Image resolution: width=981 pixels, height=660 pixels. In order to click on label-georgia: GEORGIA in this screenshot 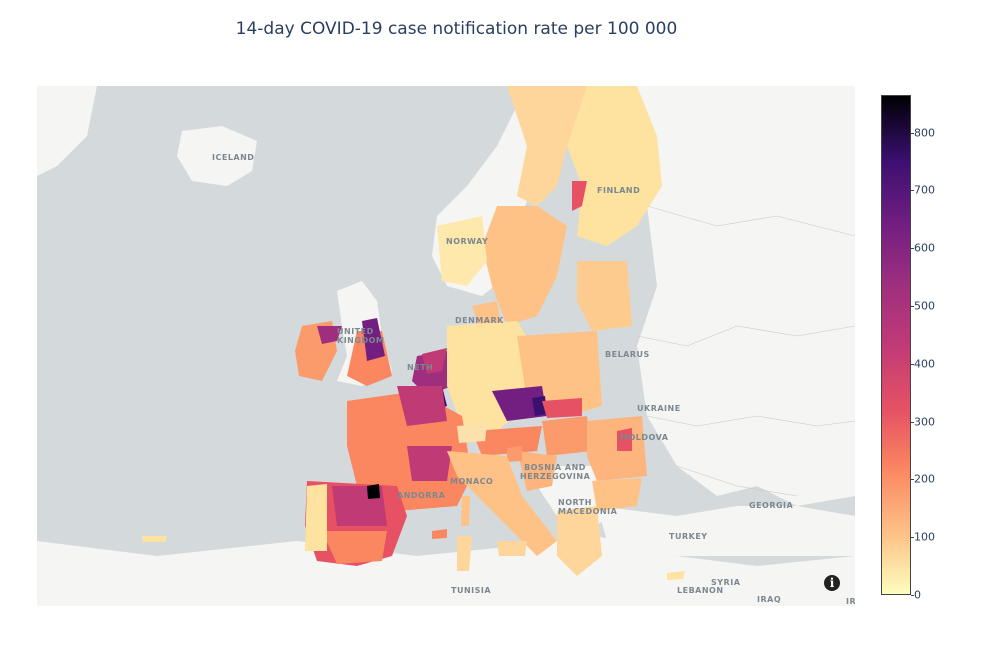, I will do `click(771, 505)`.